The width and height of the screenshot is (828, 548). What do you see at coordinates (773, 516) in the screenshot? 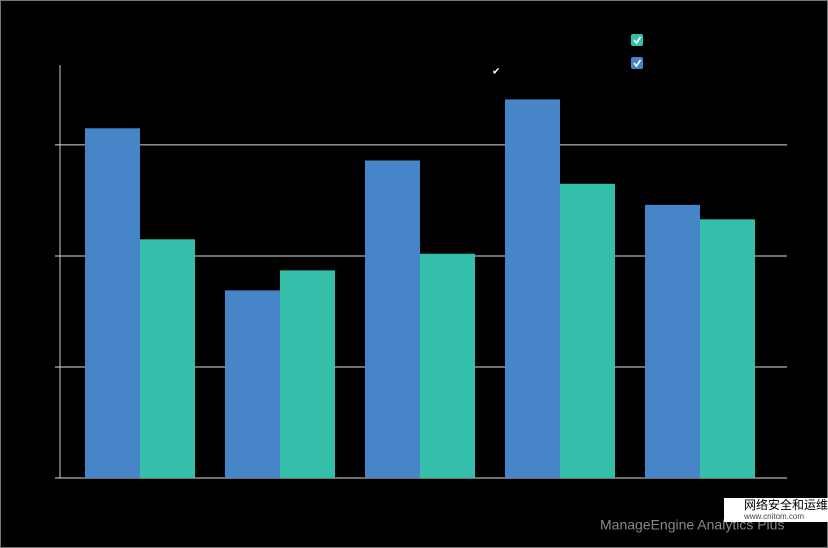
I see `site-url: www.cnitom.com` at bounding box center [773, 516].